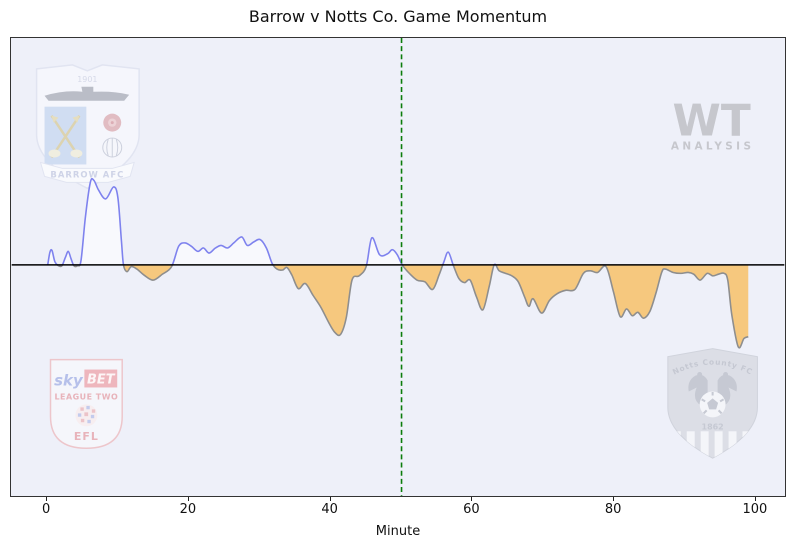  I want to click on wt-analysis-text: ANALYSIS, so click(712, 147).